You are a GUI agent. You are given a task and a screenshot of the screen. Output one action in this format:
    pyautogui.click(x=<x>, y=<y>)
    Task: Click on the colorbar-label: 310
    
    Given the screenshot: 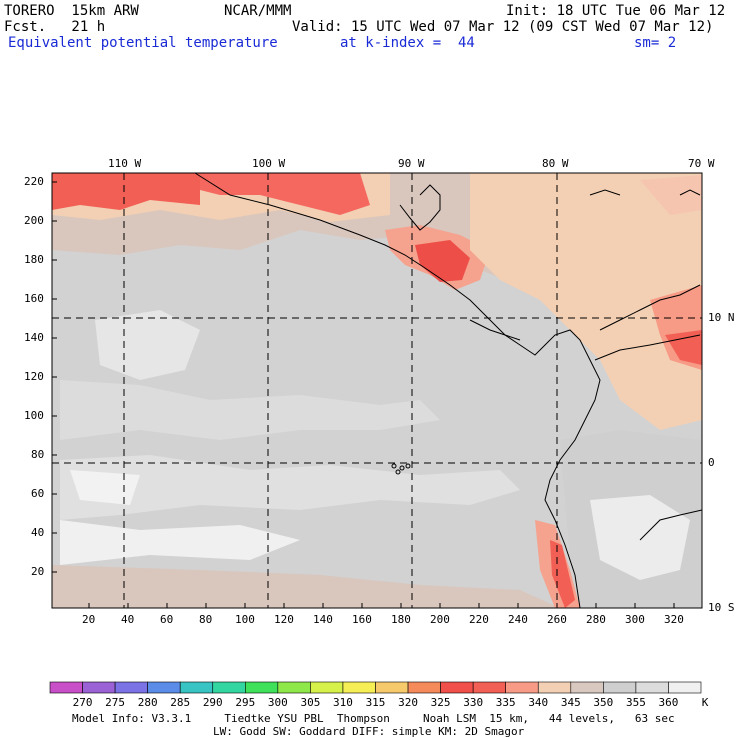 What is the action you would take?
    pyautogui.click(x=343, y=702)
    